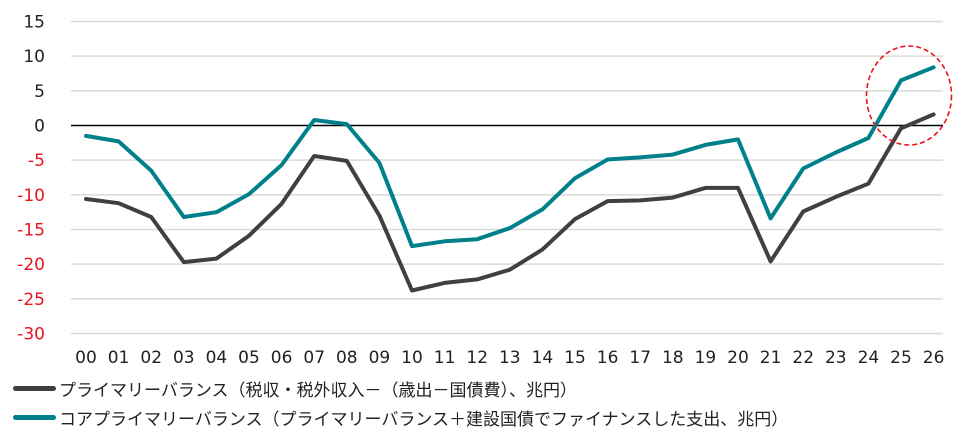  I want to click on y-tick-label: -15, so click(31, 231).